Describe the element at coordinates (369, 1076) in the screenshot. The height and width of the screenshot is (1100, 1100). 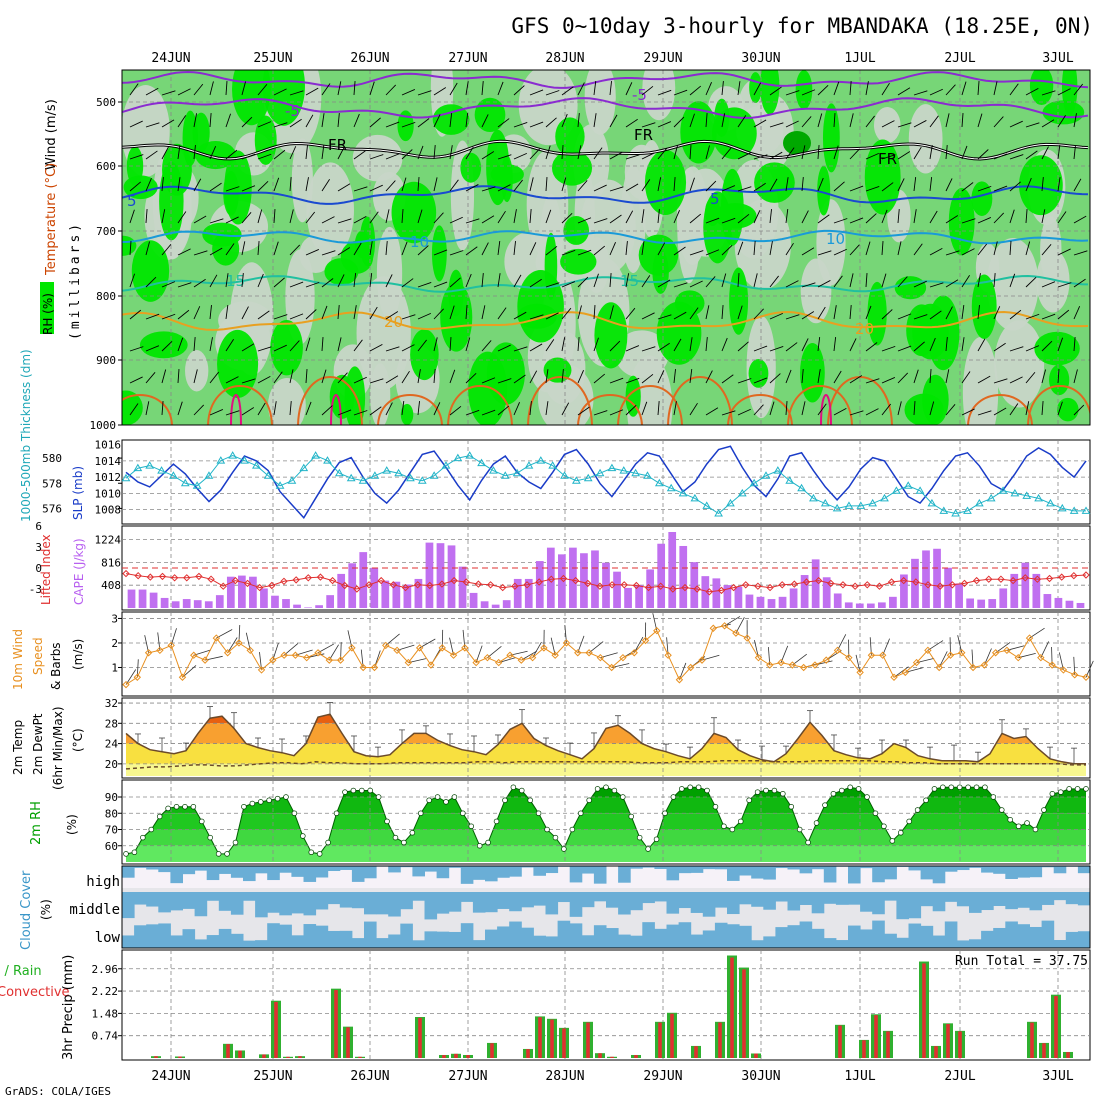
I see `date-label: 26JUN` at that location.